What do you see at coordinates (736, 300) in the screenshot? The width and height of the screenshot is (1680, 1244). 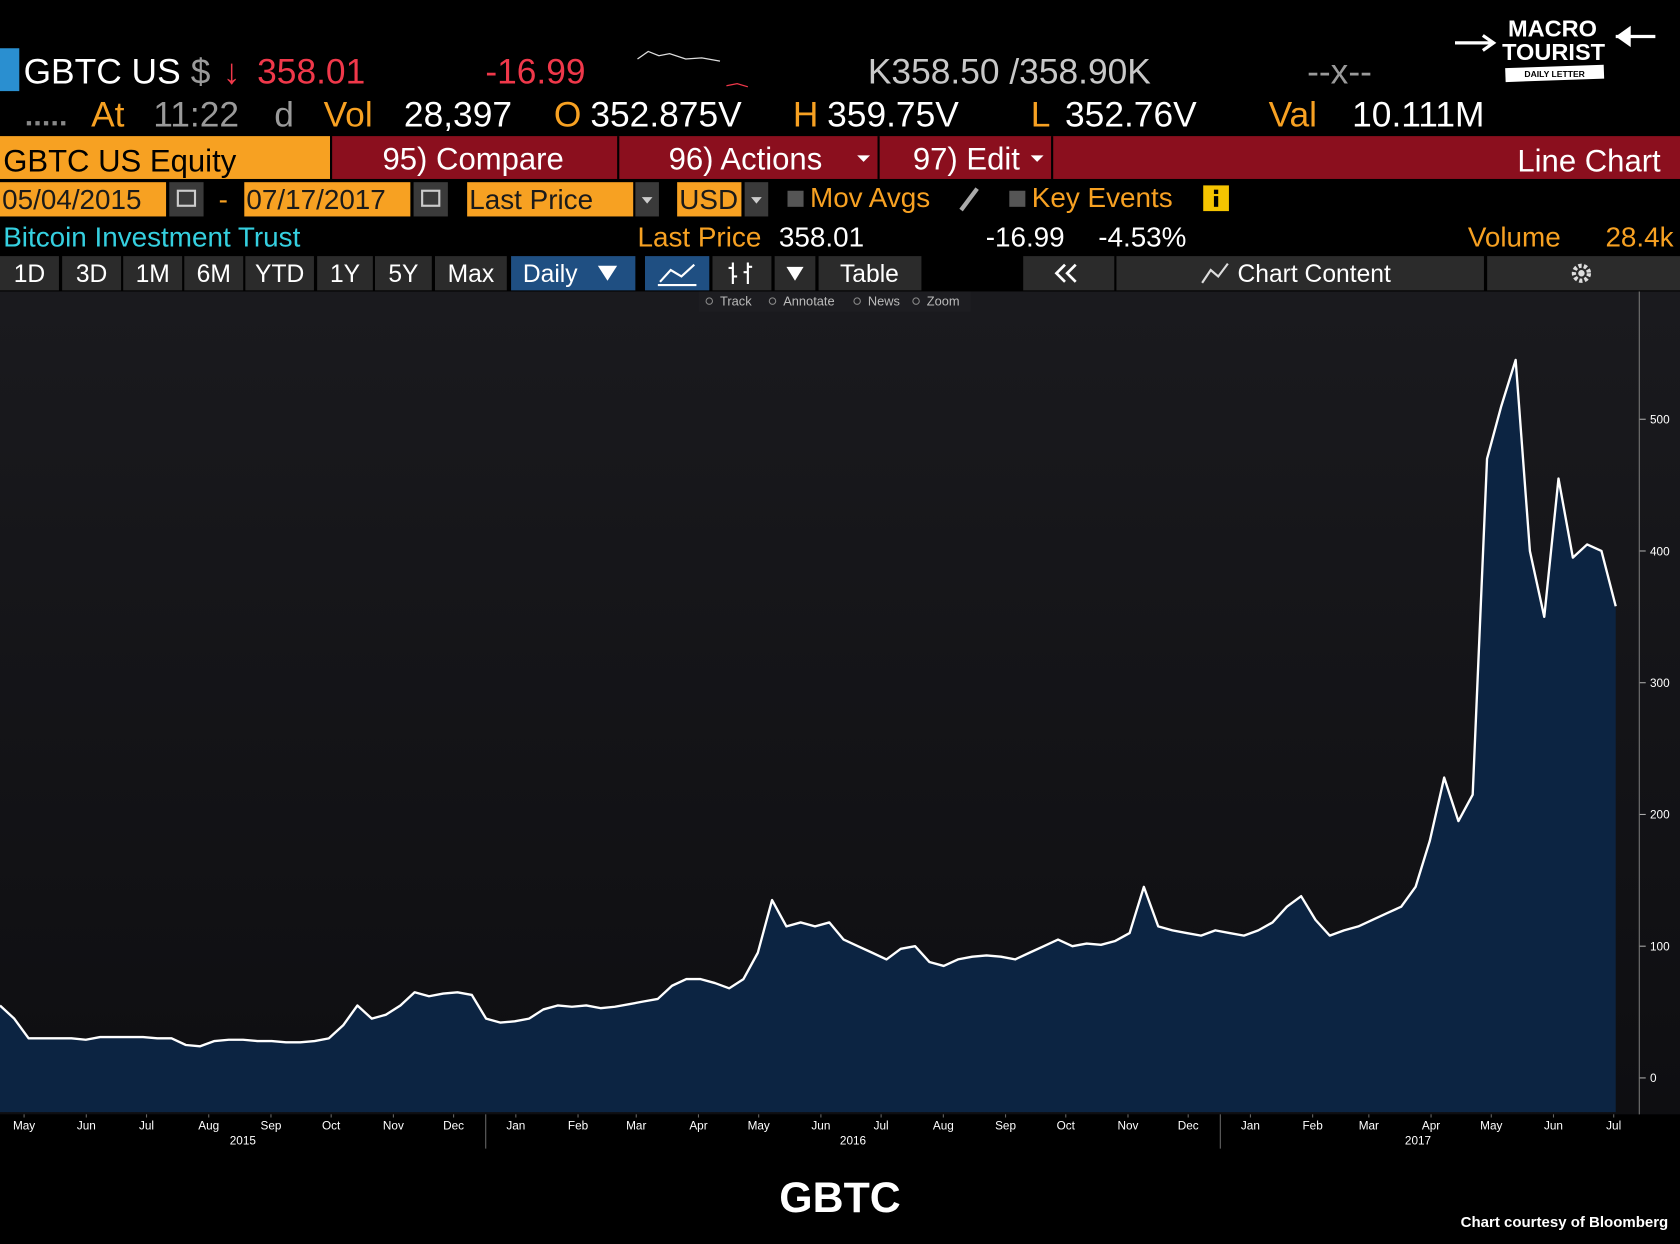 I see `tool-label: Track` at bounding box center [736, 300].